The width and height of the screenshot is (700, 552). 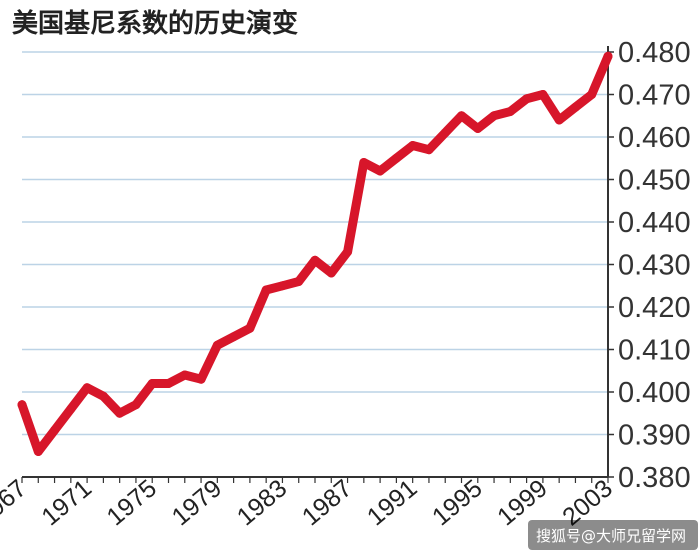 I want to click on data-point-1969, so click(x=55, y=430).